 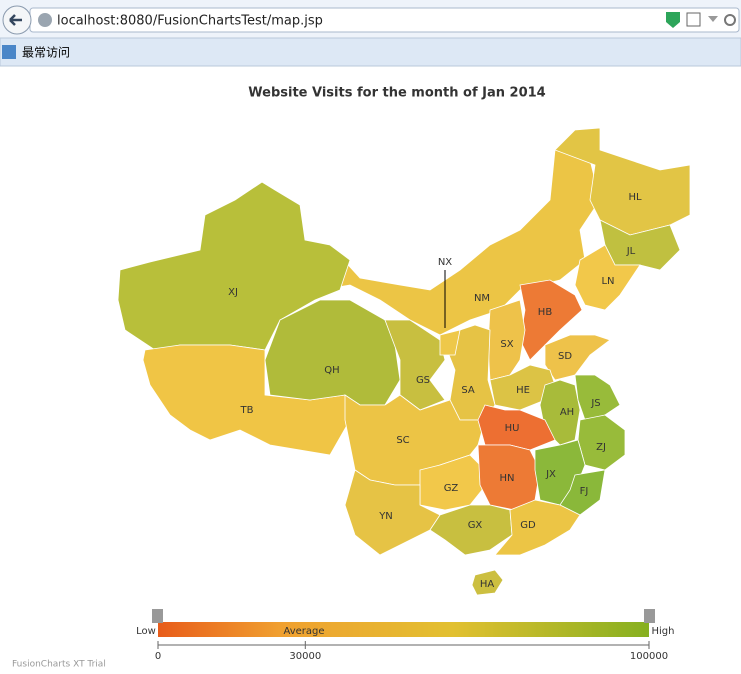 What do you see at coordinates (451, 488) in the screenshot?
I see `region-label: GZ` at bounding box center [451, 488].